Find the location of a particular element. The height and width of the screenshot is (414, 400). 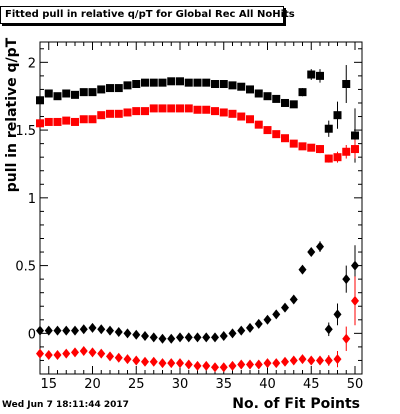

y-tick-label: 0.5 is located at coordinates (25, 267).